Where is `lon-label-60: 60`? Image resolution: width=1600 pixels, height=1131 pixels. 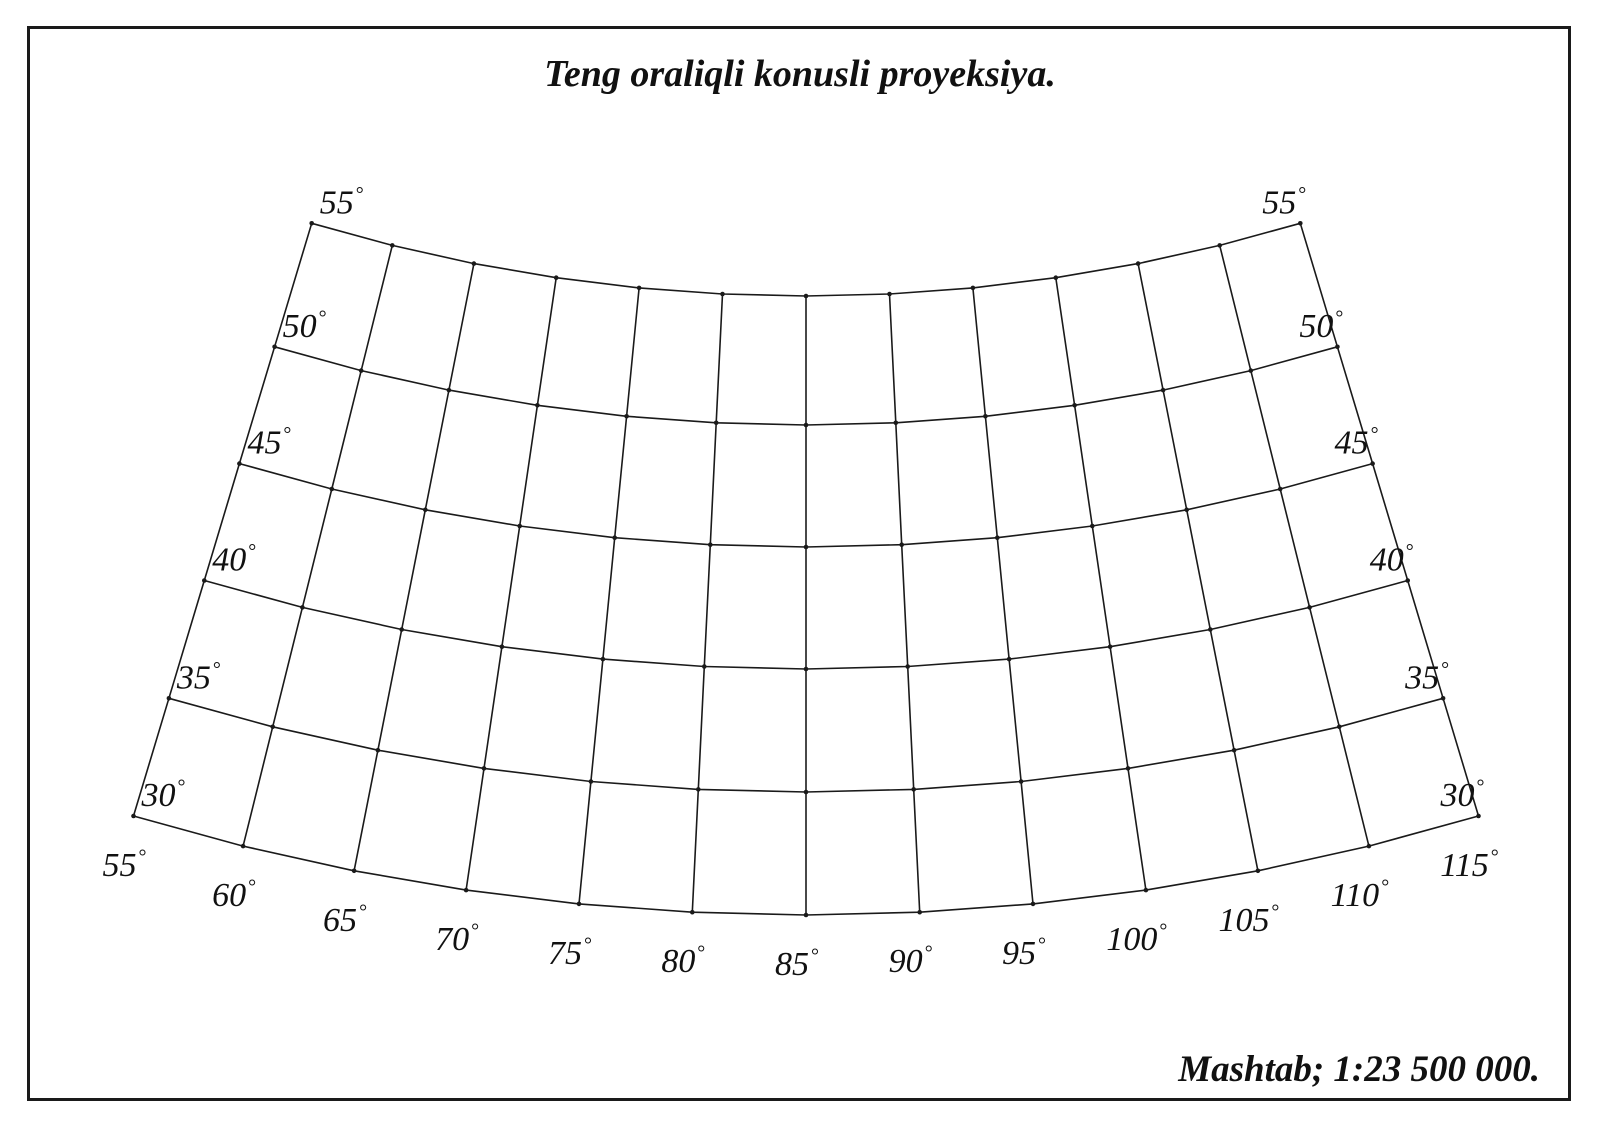
lon-label-60: 60 is located at coordinates (229, 895).